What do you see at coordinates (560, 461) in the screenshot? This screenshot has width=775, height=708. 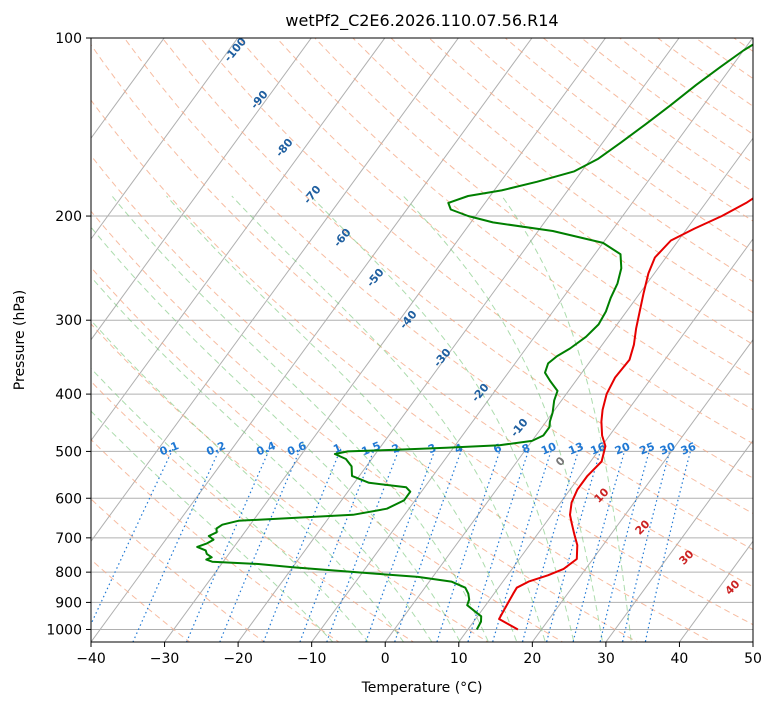 I see `moist-adiabat-label: 0` at bounding box center [560, 461].